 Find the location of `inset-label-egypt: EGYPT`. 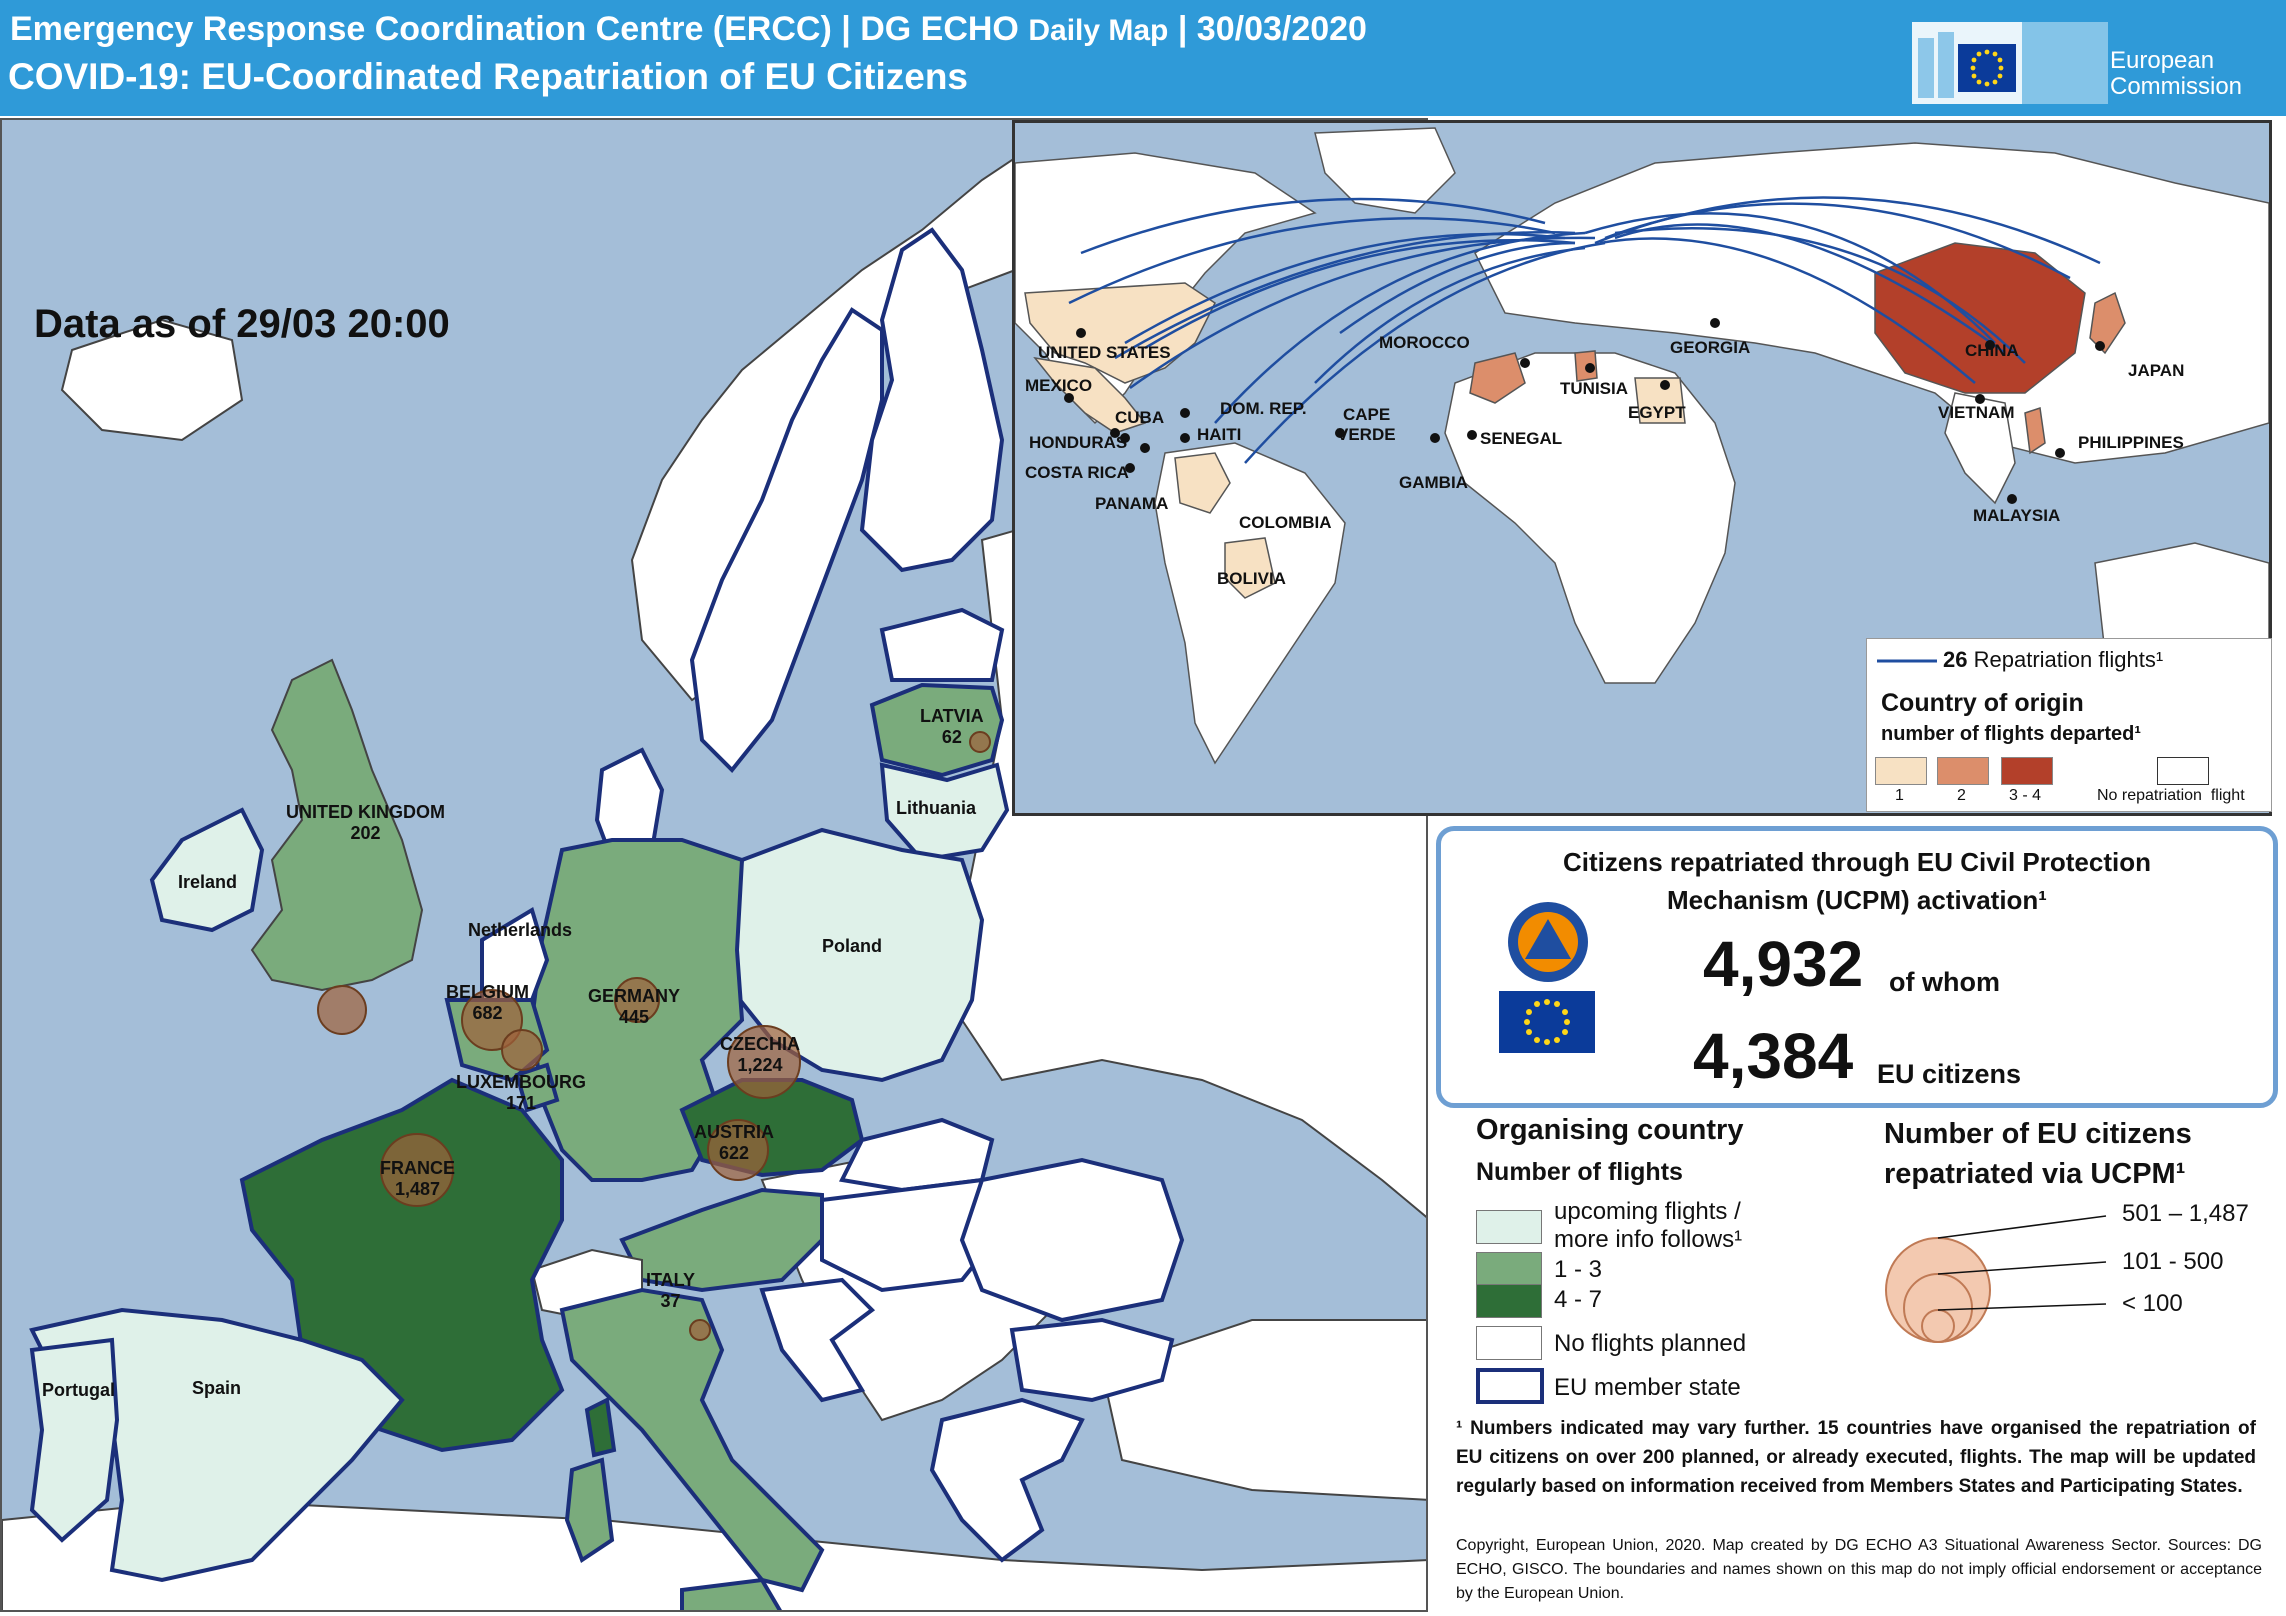

inset-label-egypt: EGYPT is located at coordinates (1657, 412).